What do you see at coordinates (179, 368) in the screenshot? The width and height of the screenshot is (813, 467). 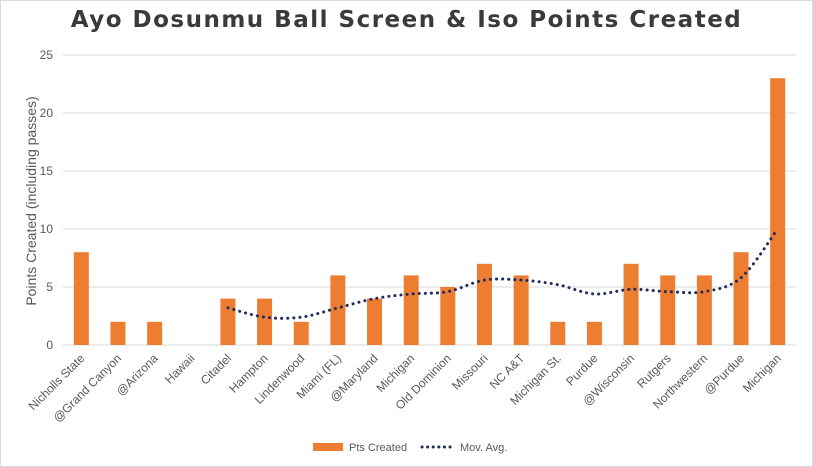 I see `x-tick-label: Hawaii` at bounding box center [179, 368].